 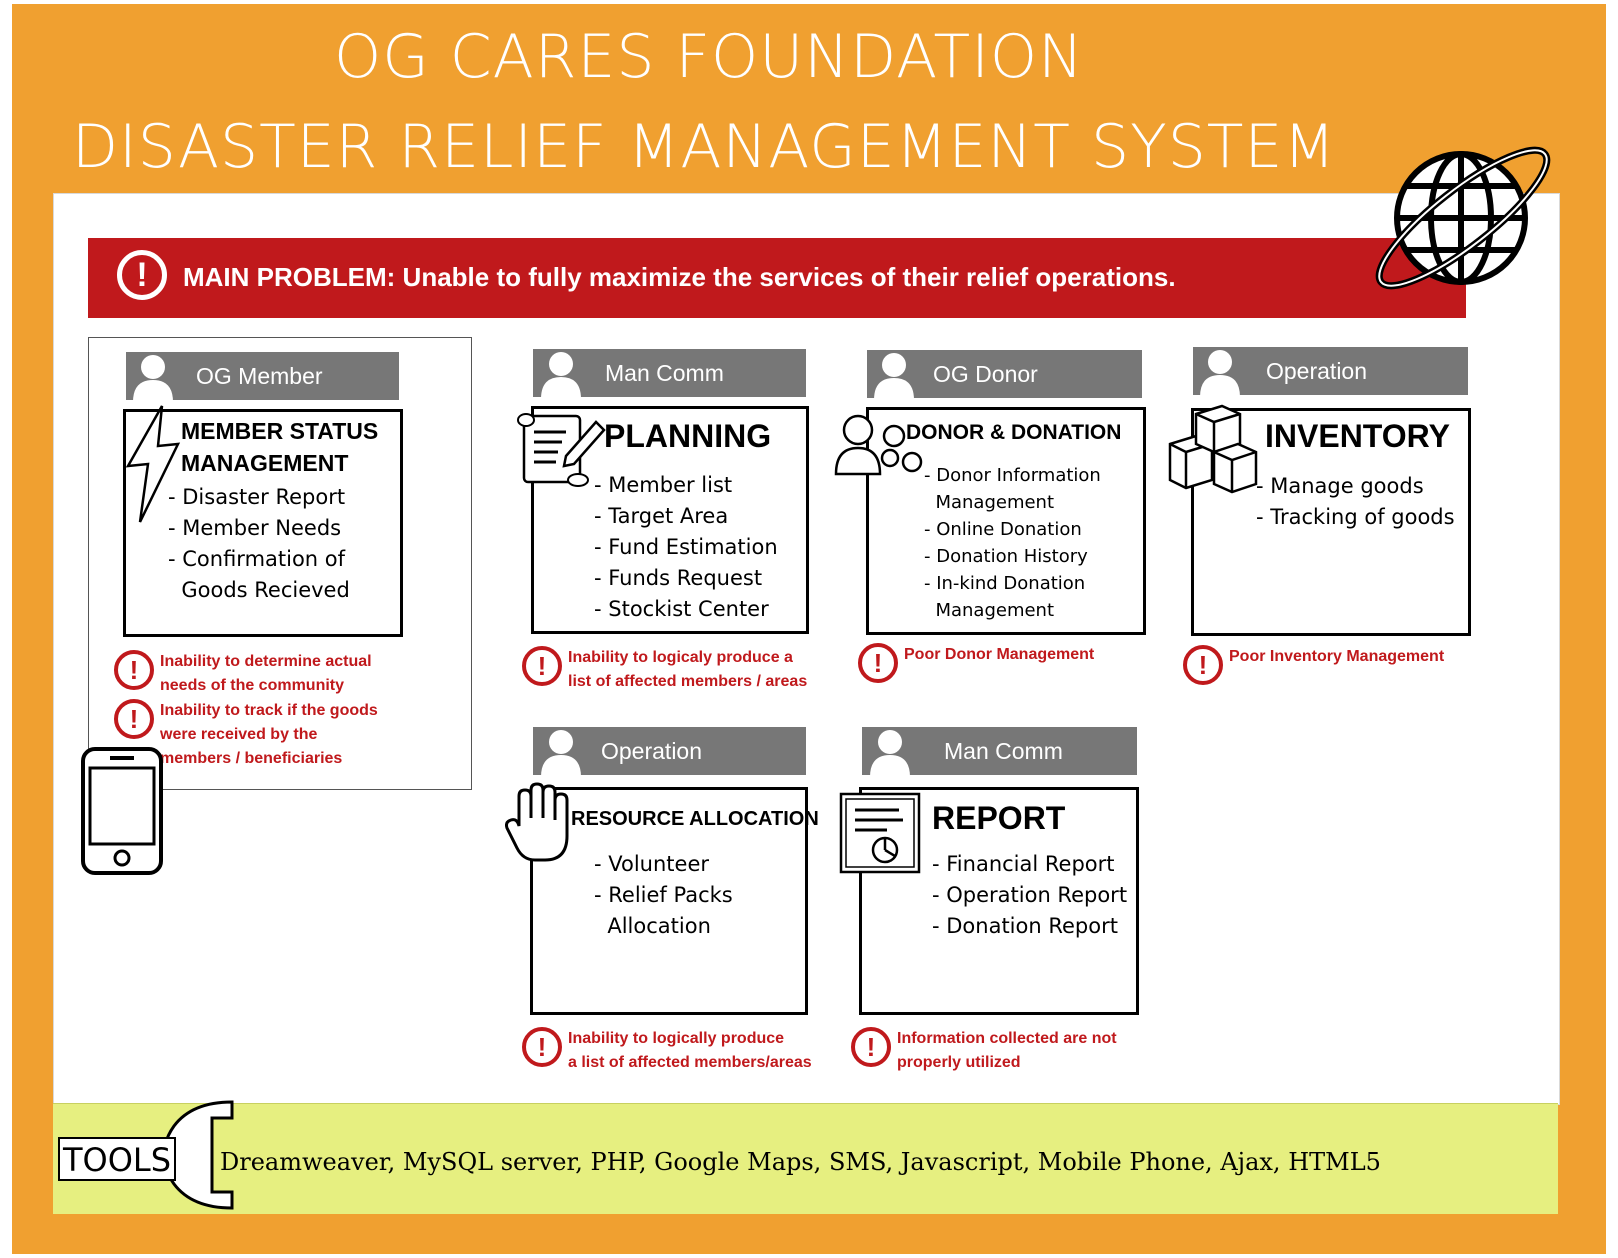 I want to click on inventory-title: INVENTORY, so click(x=1357, y=436).